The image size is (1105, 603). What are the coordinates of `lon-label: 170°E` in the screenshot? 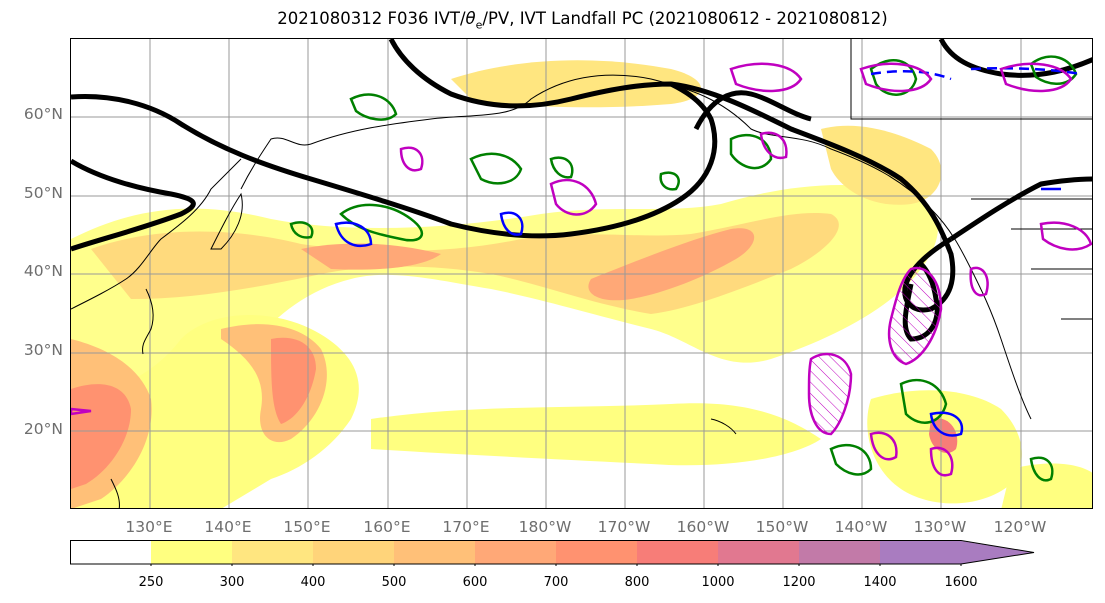 It's located at (466, 527).